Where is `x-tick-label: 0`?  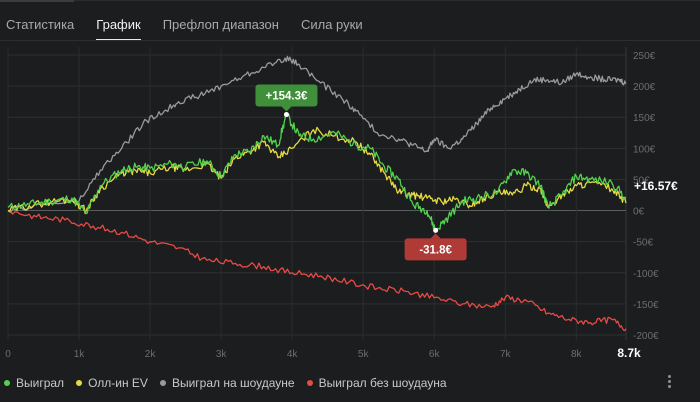 x-tick-label: 0 is located at coordinates (8, 354).